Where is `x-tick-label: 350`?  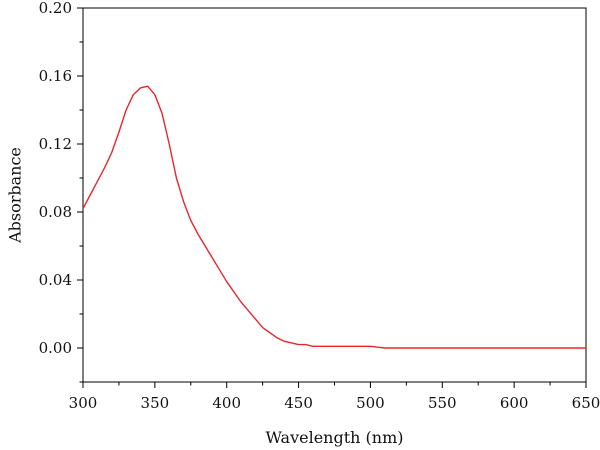
x-tick-label: 350 is located at coordinates (155, 403).